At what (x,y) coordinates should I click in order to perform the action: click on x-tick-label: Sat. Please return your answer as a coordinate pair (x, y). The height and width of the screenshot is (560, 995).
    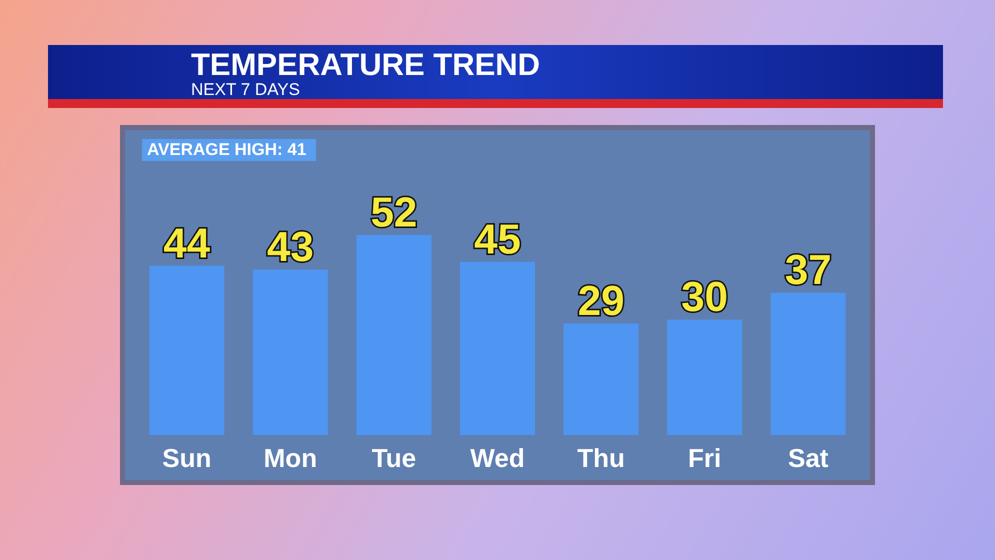
    Looking at the image, I should click on (808, 458).